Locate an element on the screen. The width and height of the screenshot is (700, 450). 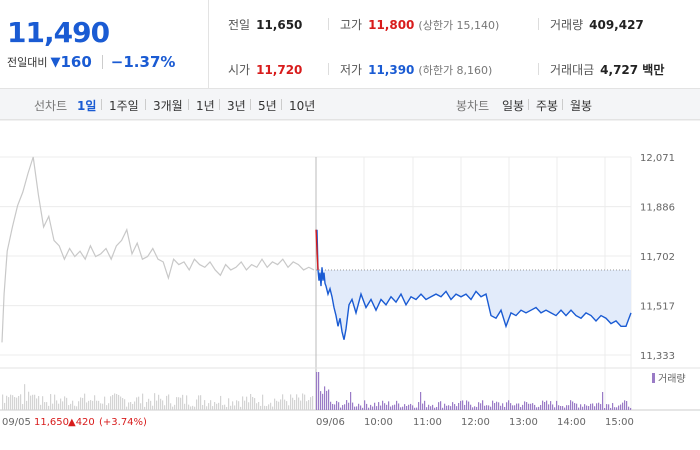
stat-prev-label: 전일 is located at coordinates (239, 25).